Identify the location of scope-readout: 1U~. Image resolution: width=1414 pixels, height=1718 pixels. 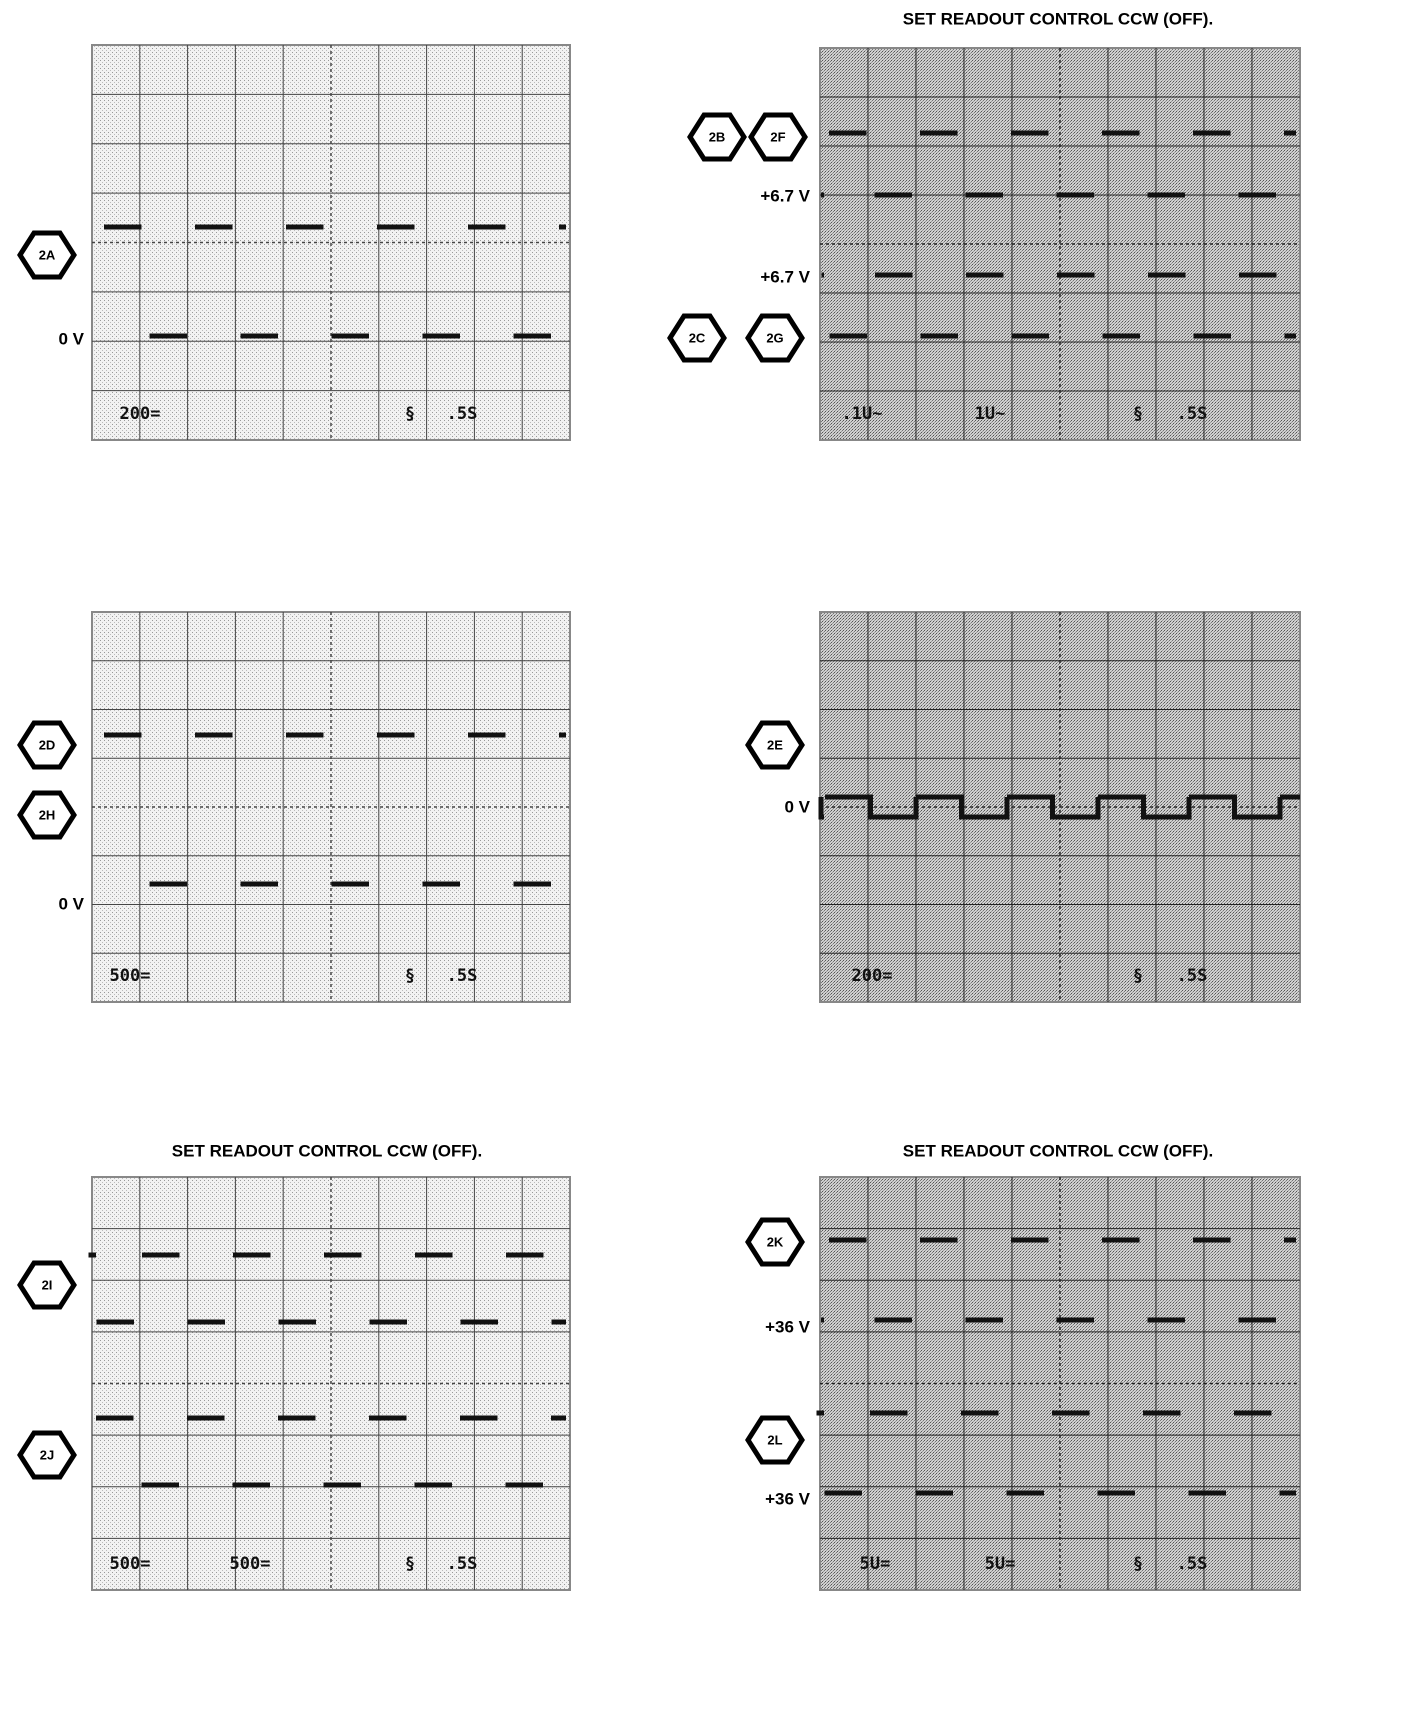
(990, 414).